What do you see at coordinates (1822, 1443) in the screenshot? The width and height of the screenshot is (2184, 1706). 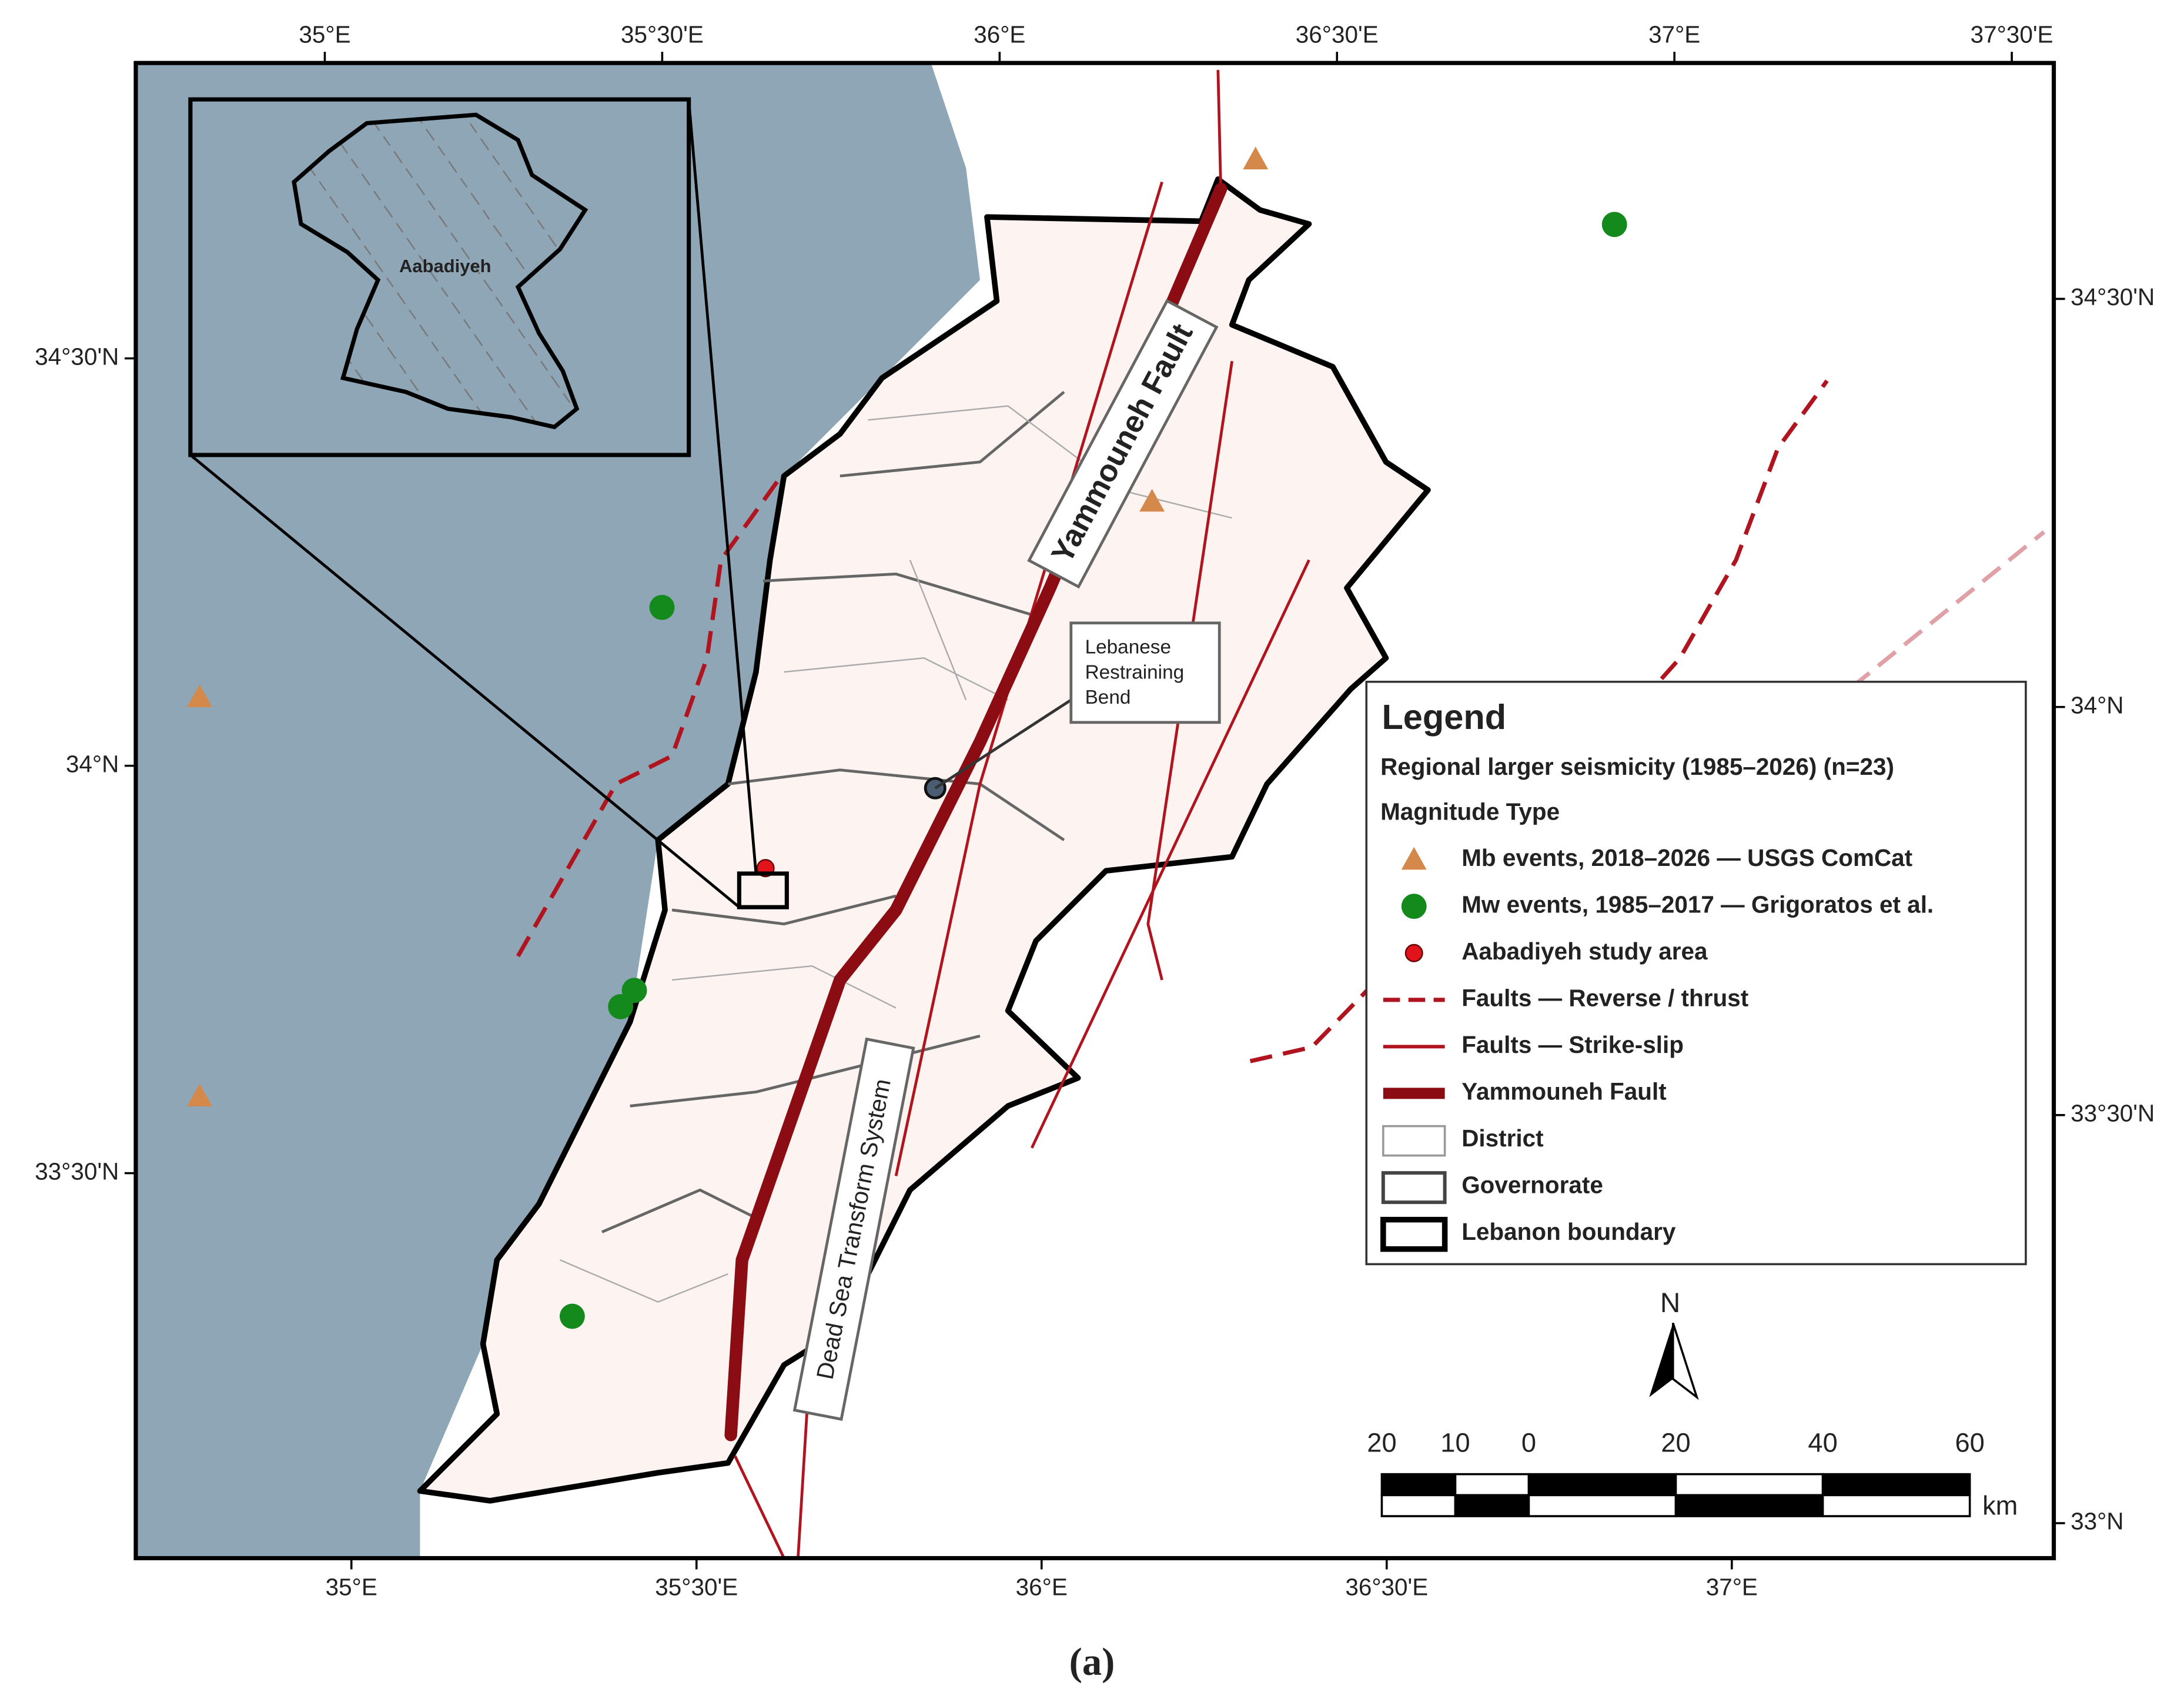 I see `scale-label: 40` at bounding box center [1822, 1443].